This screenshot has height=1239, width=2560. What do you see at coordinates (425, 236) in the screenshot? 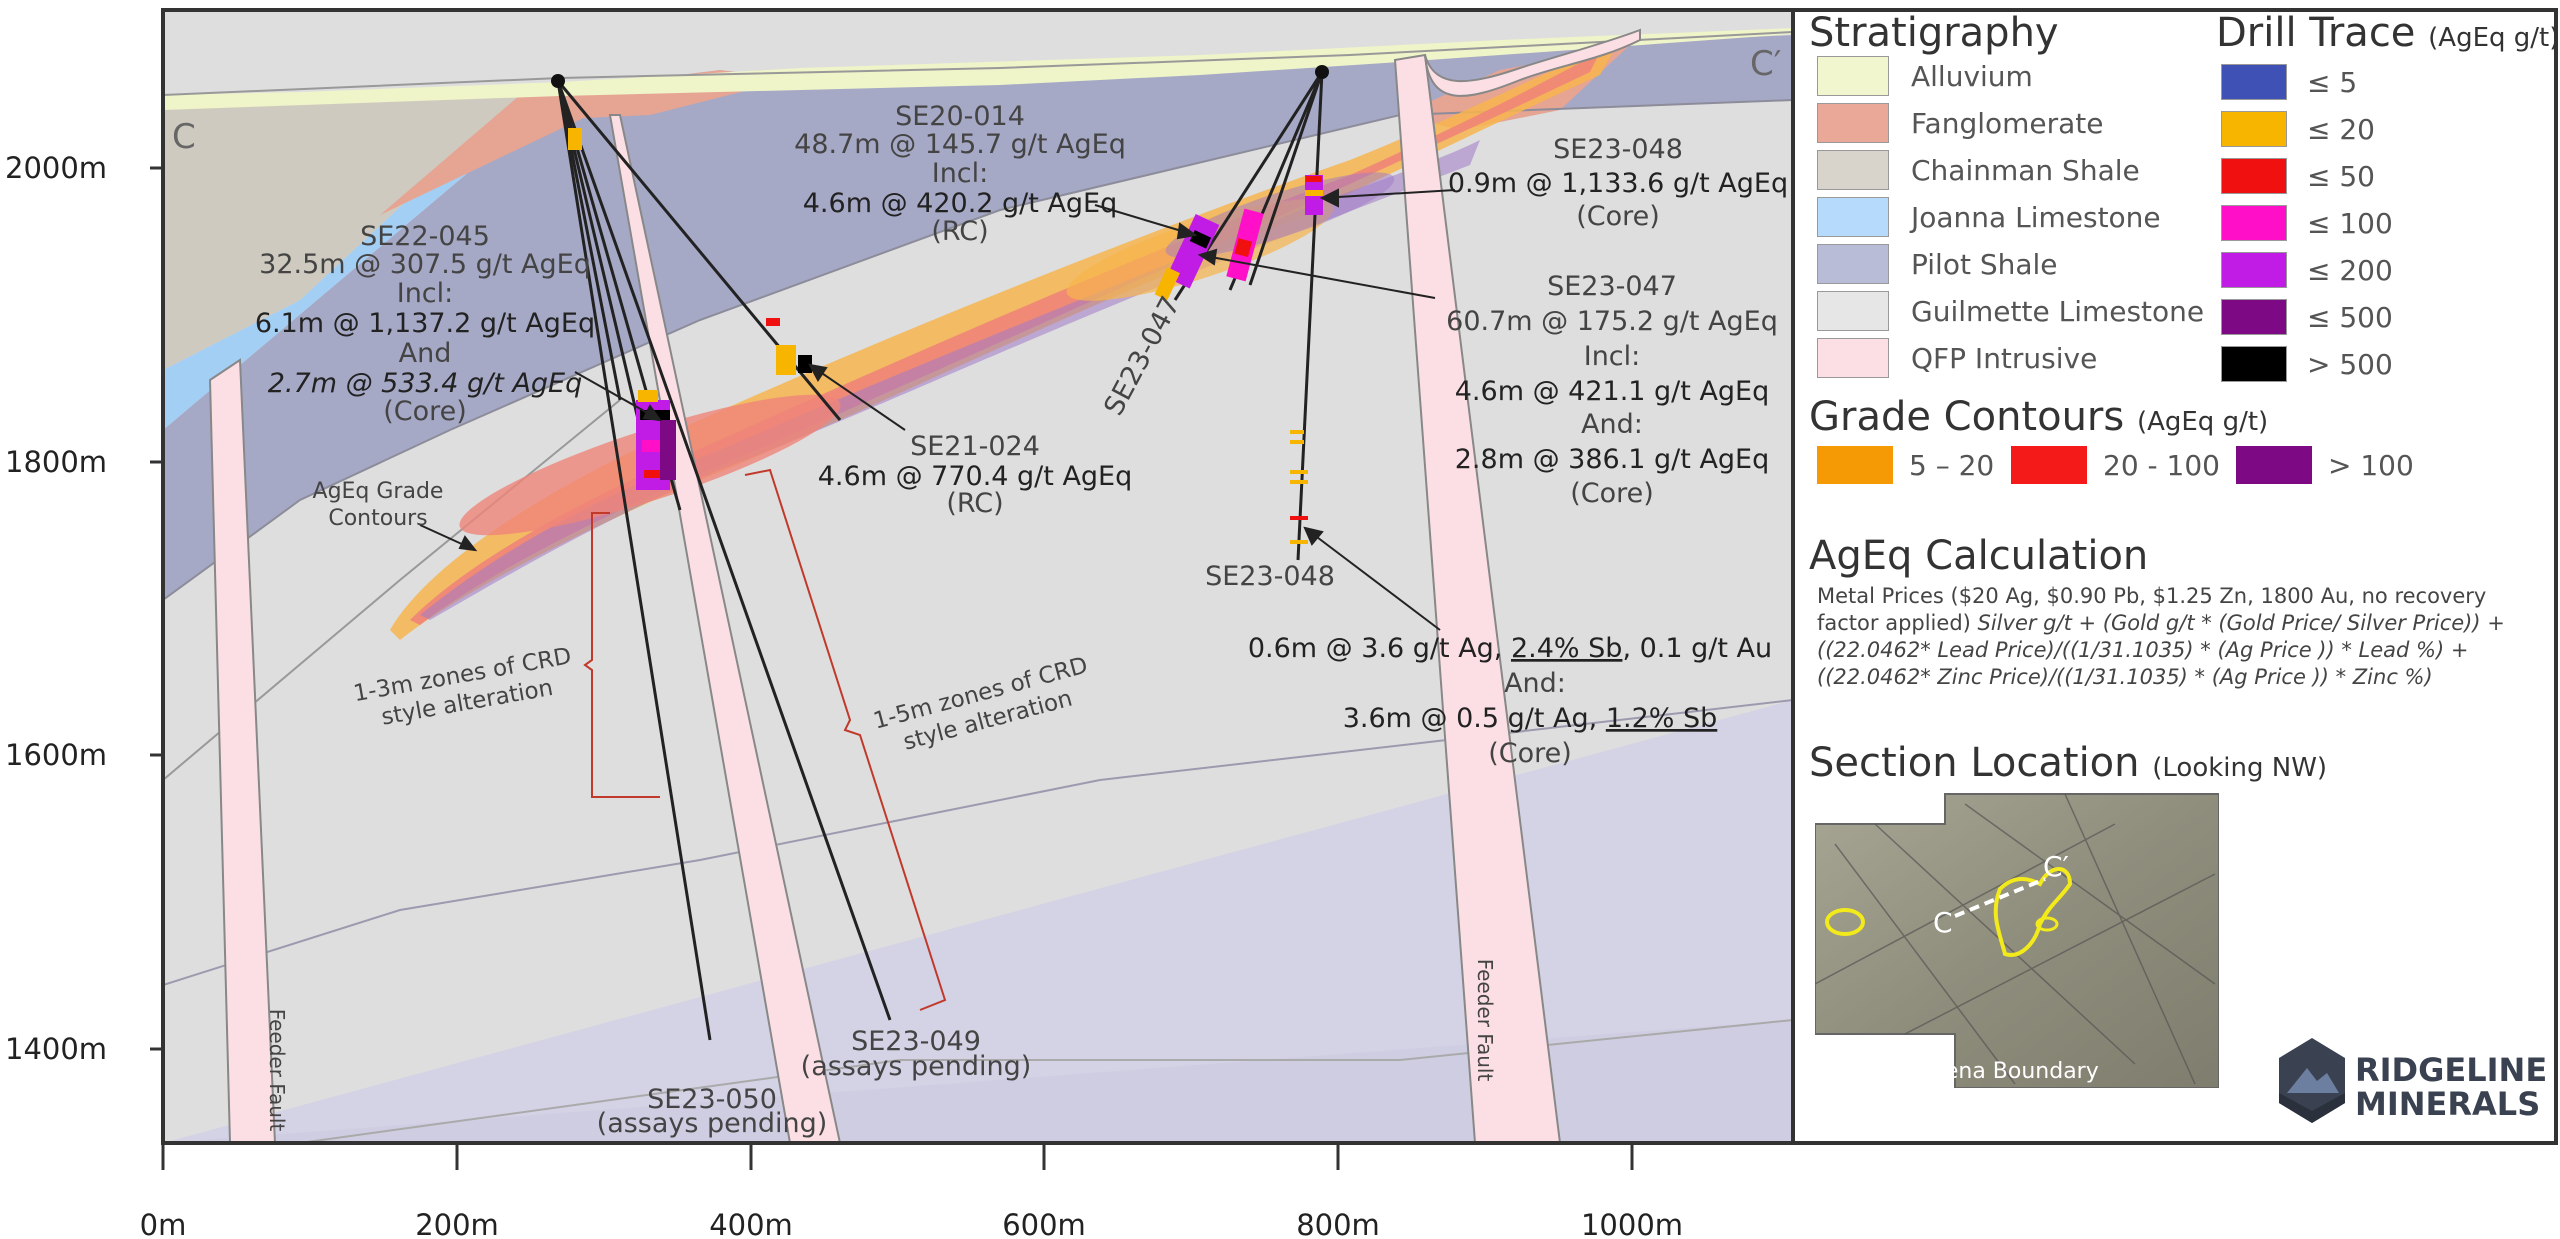
I see `svg-text: SE22-045` at bounding box center [425, 236].